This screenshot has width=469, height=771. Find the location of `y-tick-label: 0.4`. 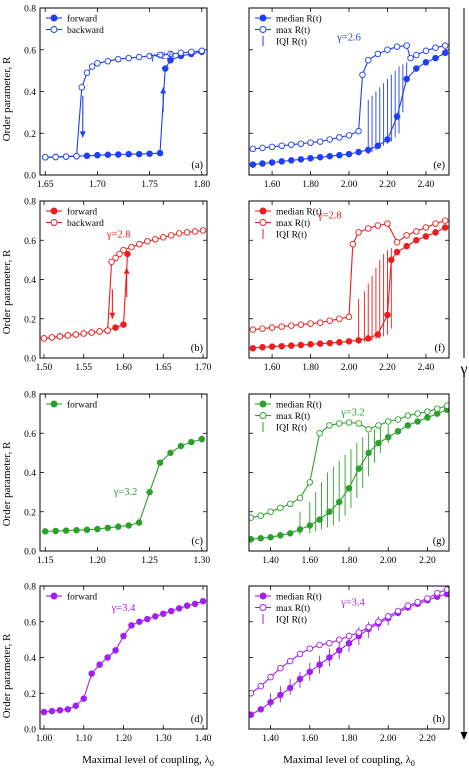

y-tick-label: 0.4 is located at coordinates (30, 281).